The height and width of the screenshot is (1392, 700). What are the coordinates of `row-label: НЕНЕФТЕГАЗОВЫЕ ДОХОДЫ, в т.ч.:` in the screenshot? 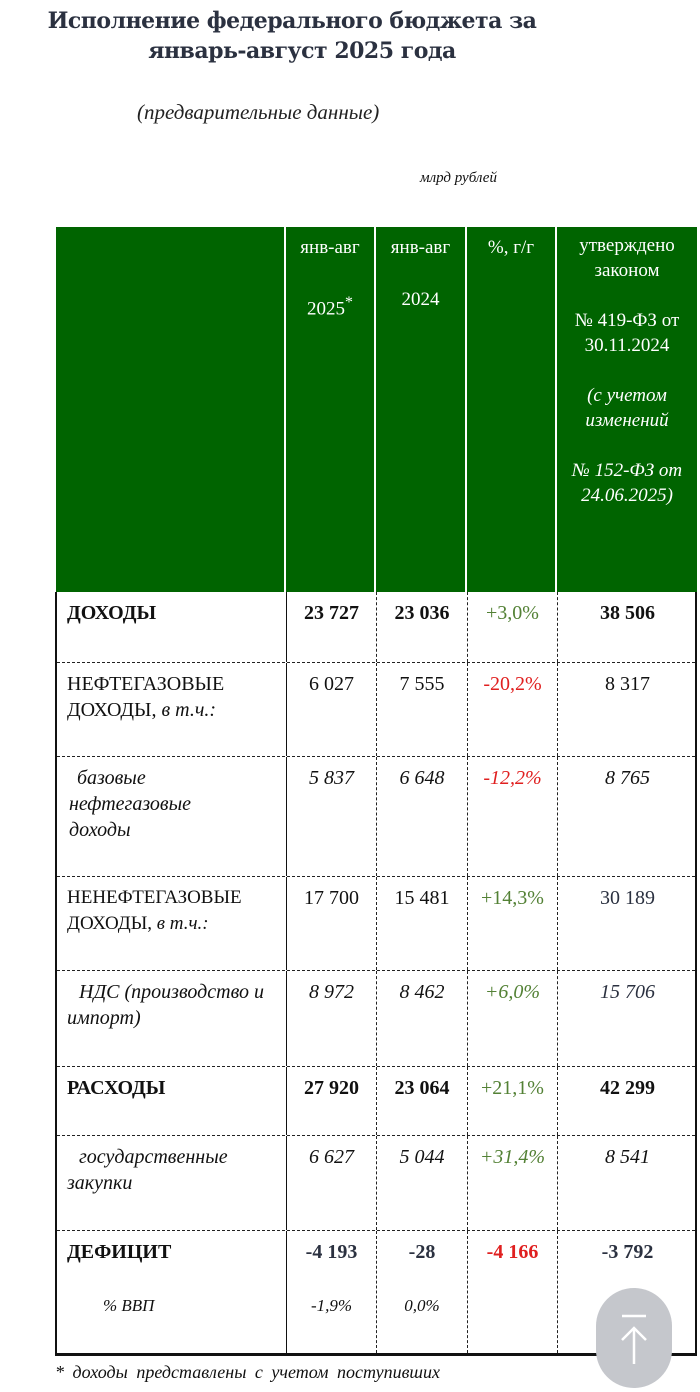 It's located at (172, 923).